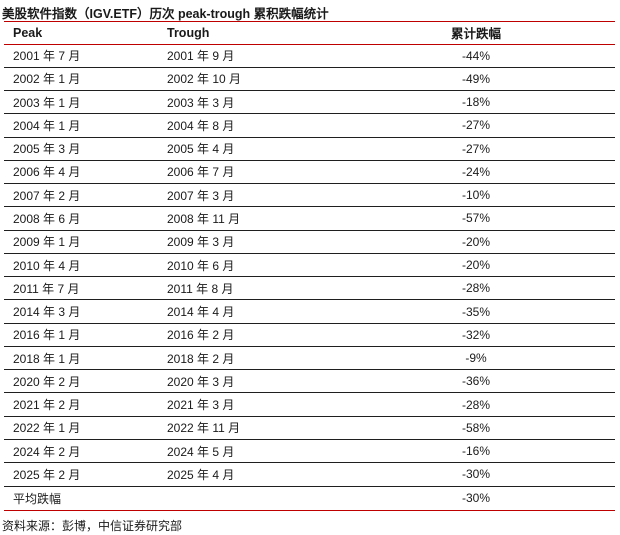 Image resolution: width=620 pixels, height=535 pixels. I want to click on drawdown-cell: -57%, so click(475, 218).